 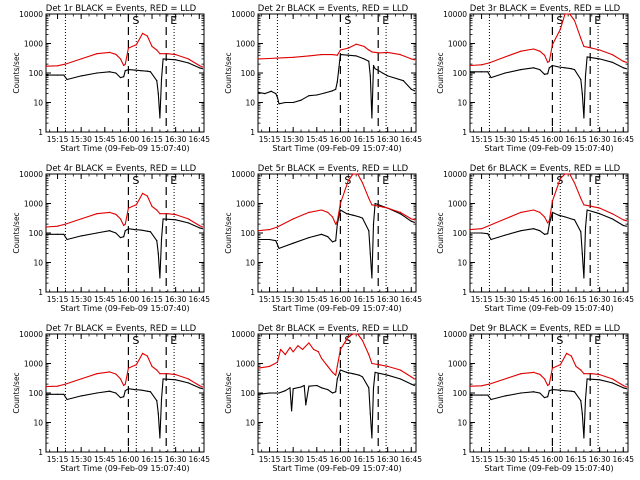 I want to click on panel-title: Det 6r BLACK = Events, RED = LLD, so click(x=545, y=169).